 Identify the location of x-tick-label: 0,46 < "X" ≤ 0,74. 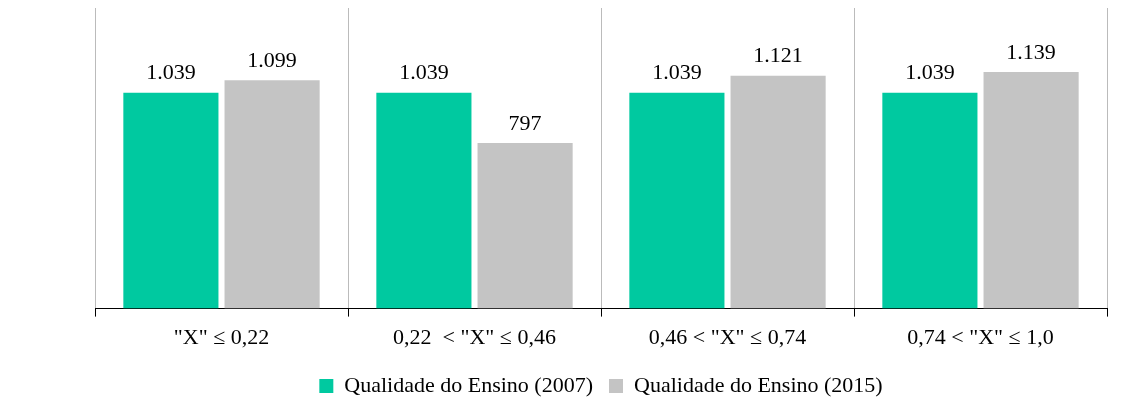
(727, 336).